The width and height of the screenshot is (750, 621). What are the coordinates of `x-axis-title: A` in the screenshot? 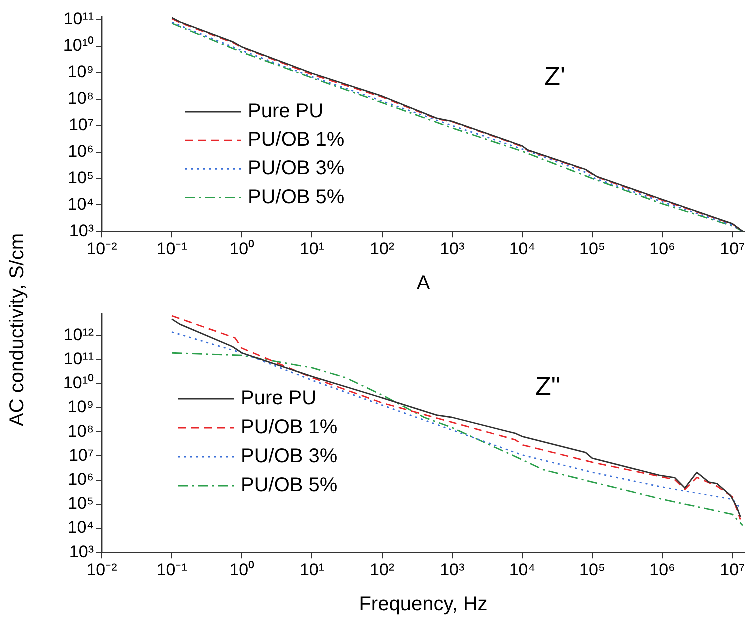 It's located at (423, 283).